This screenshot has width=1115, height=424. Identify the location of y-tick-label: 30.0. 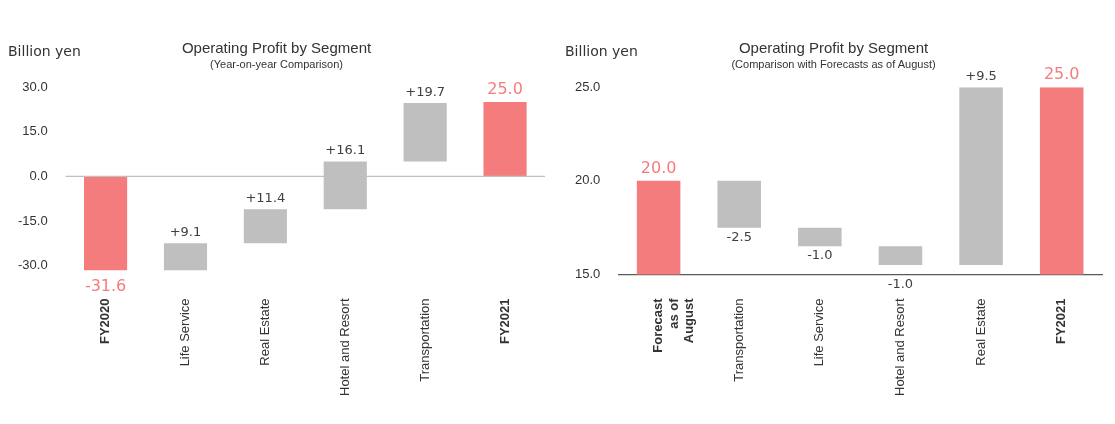
(35, 86).